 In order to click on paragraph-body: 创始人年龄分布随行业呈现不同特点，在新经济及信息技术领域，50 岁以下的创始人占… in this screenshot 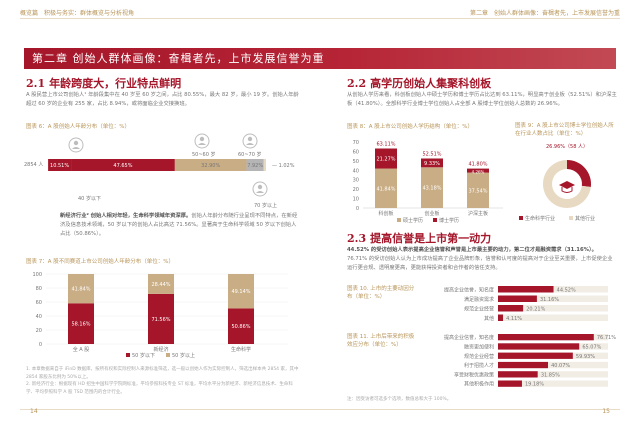, I will do `click(179, 225)`.